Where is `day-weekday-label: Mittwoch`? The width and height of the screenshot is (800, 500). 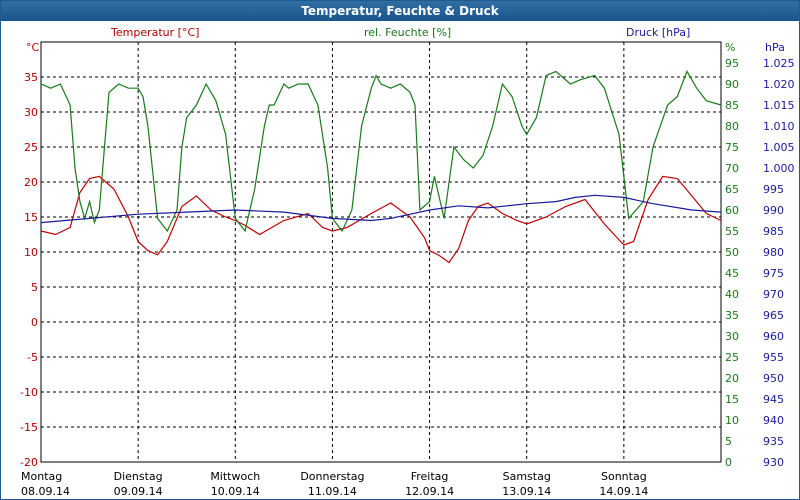 day-weekday-label: Mittwoch is located at coordinates (235, 476).